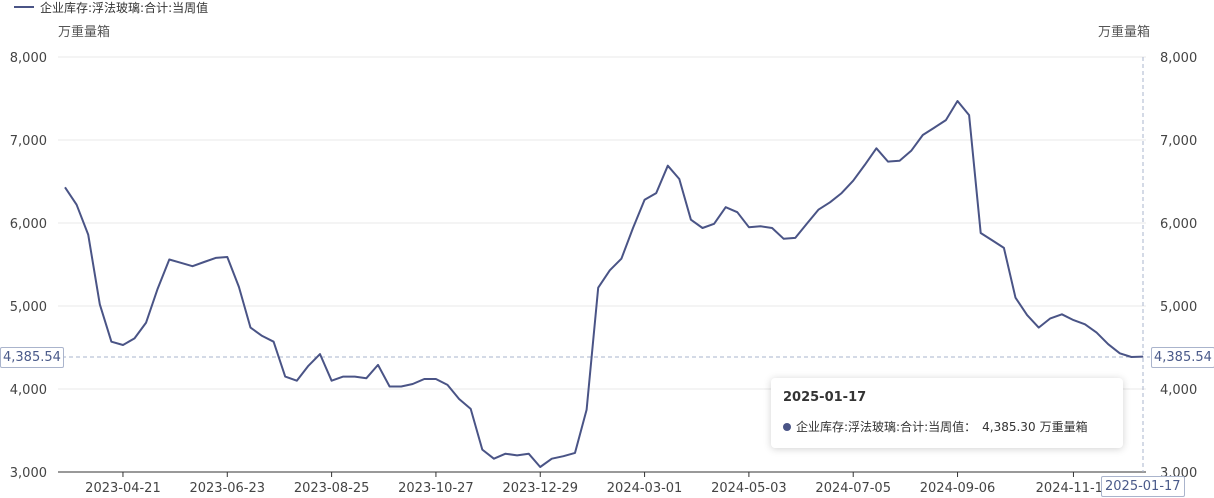  Describe the element at coordinates (227, 488) in the screenshot. I see `x-tick-label: 2023-06-23` at that location.